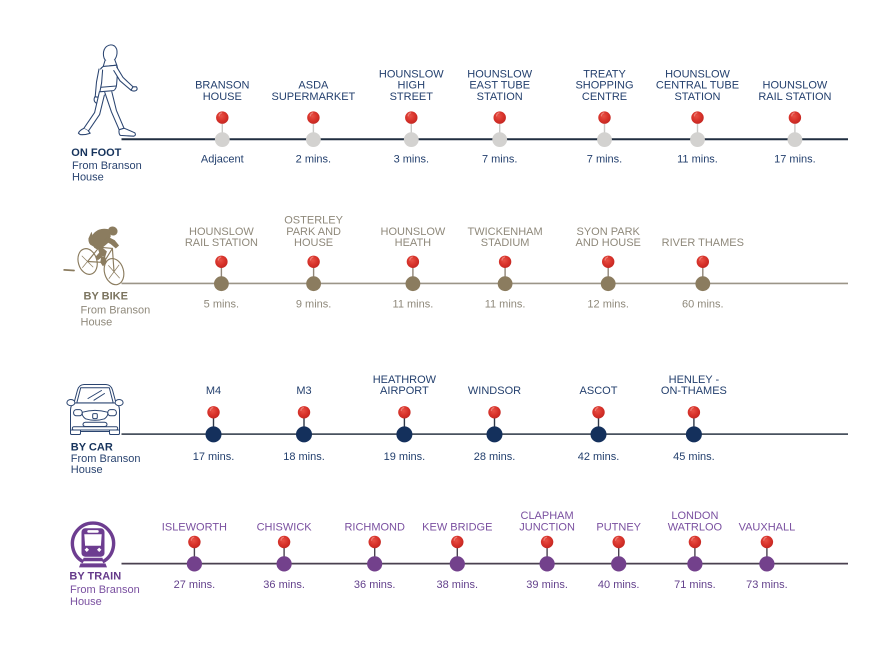  What do you see at coordinates (303, 391) in the screenshot?
I see `svg-text: M3` at bounding box center [303, 391].